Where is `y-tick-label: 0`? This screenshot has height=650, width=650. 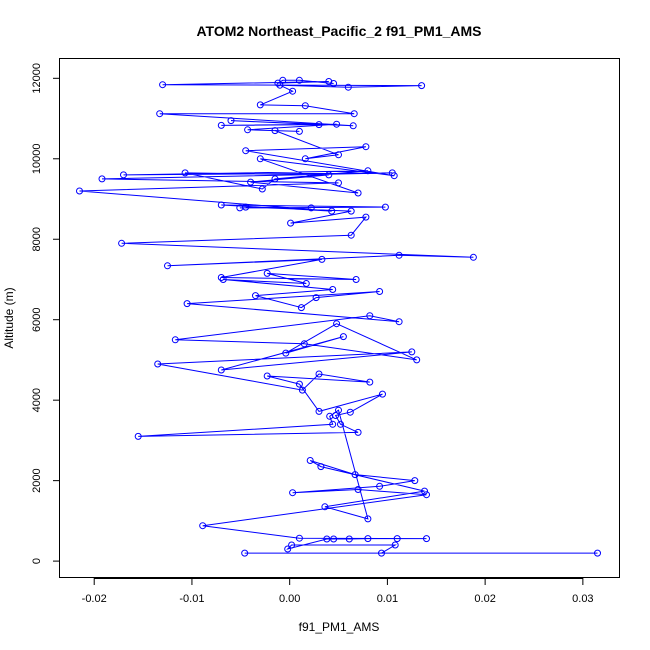 y-tick-label: 0 is located at coordinates (37, 561).